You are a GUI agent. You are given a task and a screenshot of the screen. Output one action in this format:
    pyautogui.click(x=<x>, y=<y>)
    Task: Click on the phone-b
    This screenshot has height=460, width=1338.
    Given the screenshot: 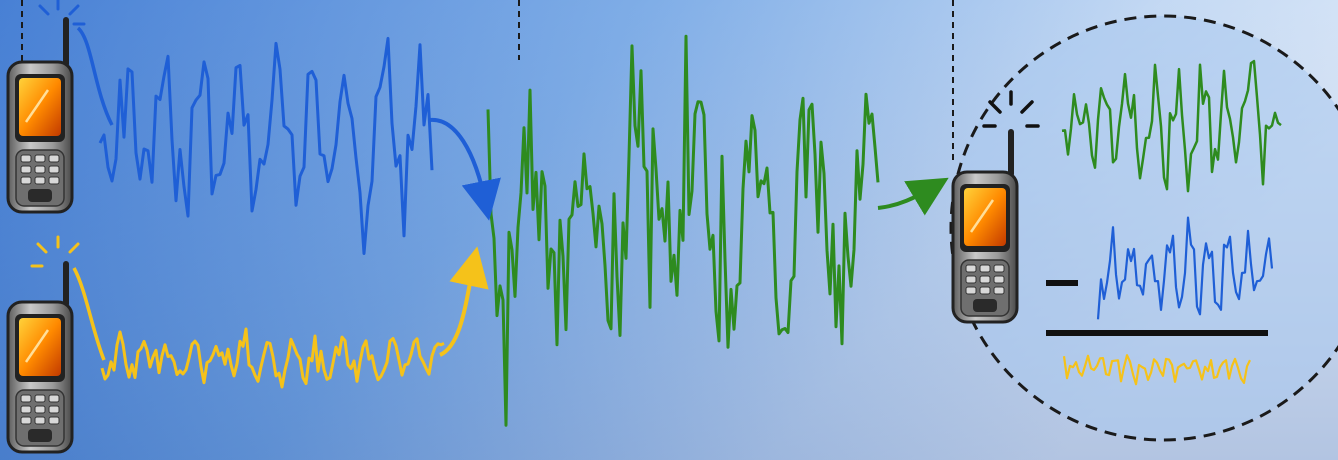 What is the action you would take?
    pyautogui.click(x=40, y=357)
    